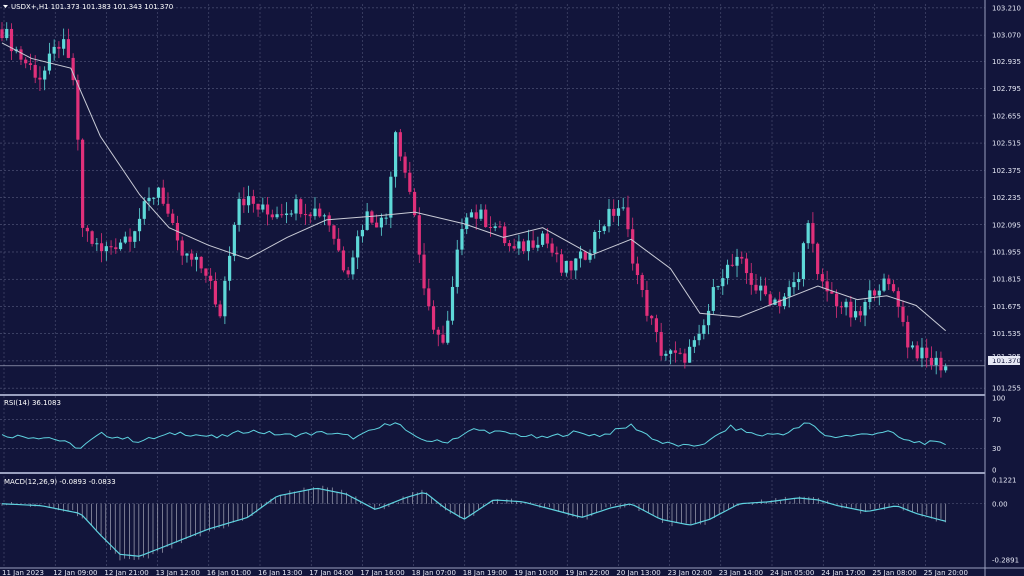 Image resolution: width=1024 pixels, height=576 pixels. What do you see at coordinates (23, 572) in the screenshot?
I see `time-tick-label: 11 Jan 2023` at bounding box center [23, 572].